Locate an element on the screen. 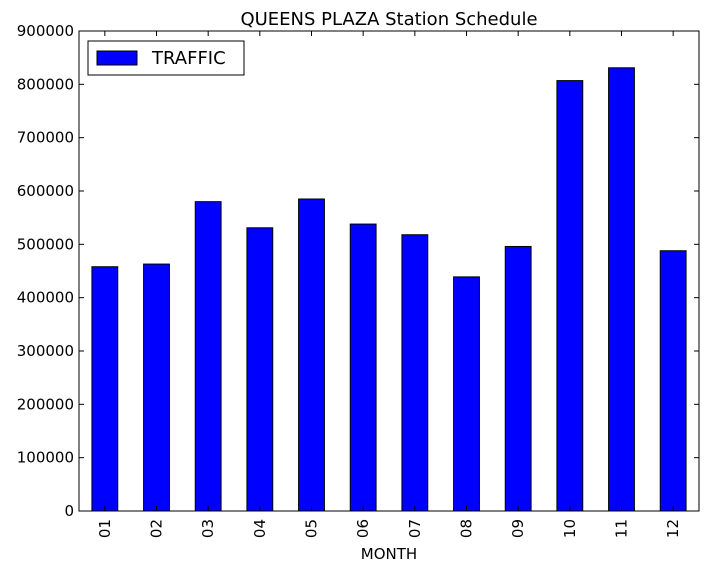 This screenshot has width=709, height=573. y-tick-label-700000: 700000 is located at coordinates (45, 138).